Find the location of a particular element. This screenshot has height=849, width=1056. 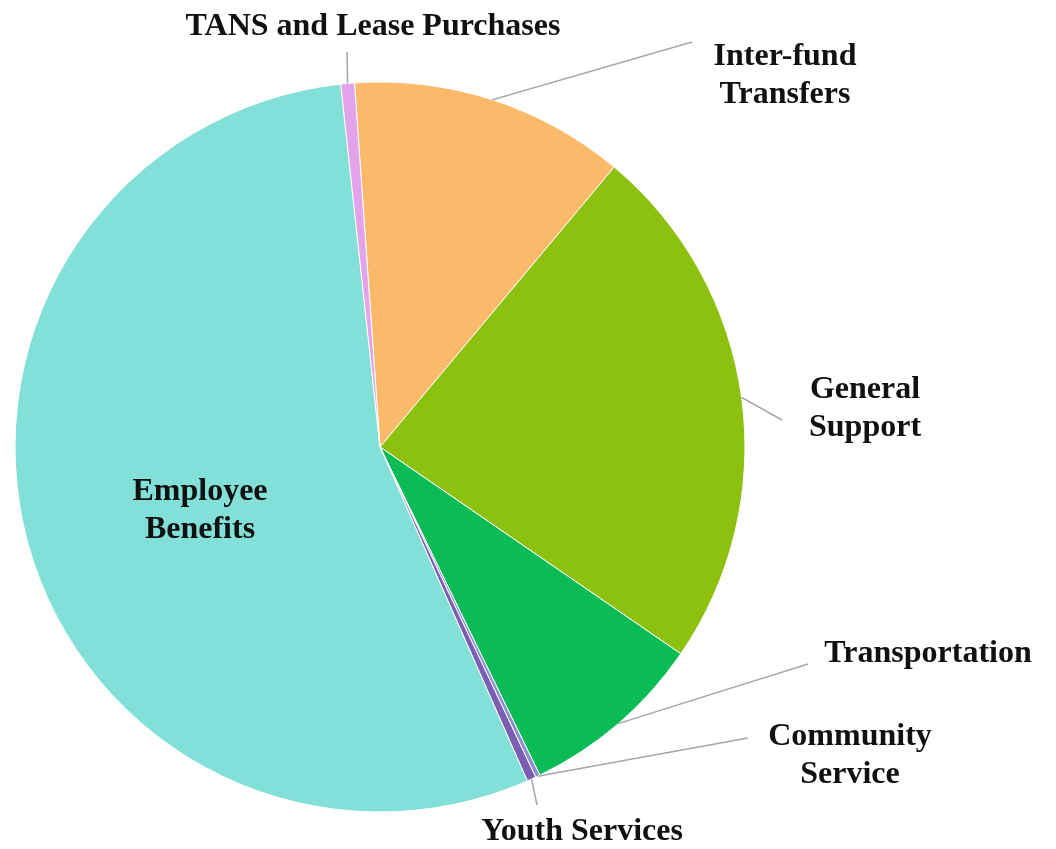

slice-label: Youth Services is located at coordinates (582, 829).